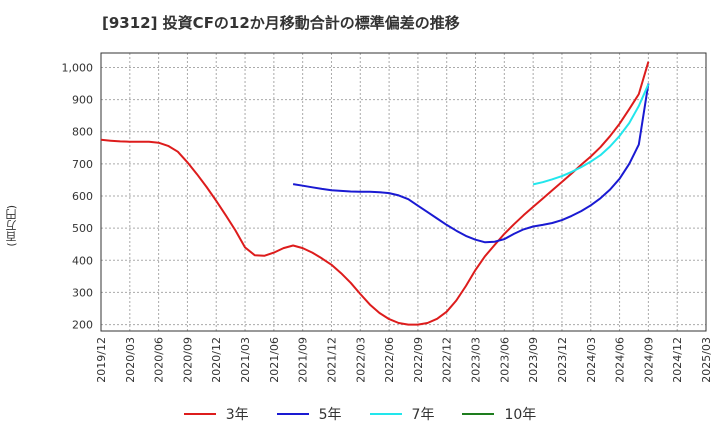 This screenshot has width=720, height=440. What do you see at coordinates (331, 360) in the screenshot?
I see `x-tick-label: 2021/12` at bounding box center [331, 360].